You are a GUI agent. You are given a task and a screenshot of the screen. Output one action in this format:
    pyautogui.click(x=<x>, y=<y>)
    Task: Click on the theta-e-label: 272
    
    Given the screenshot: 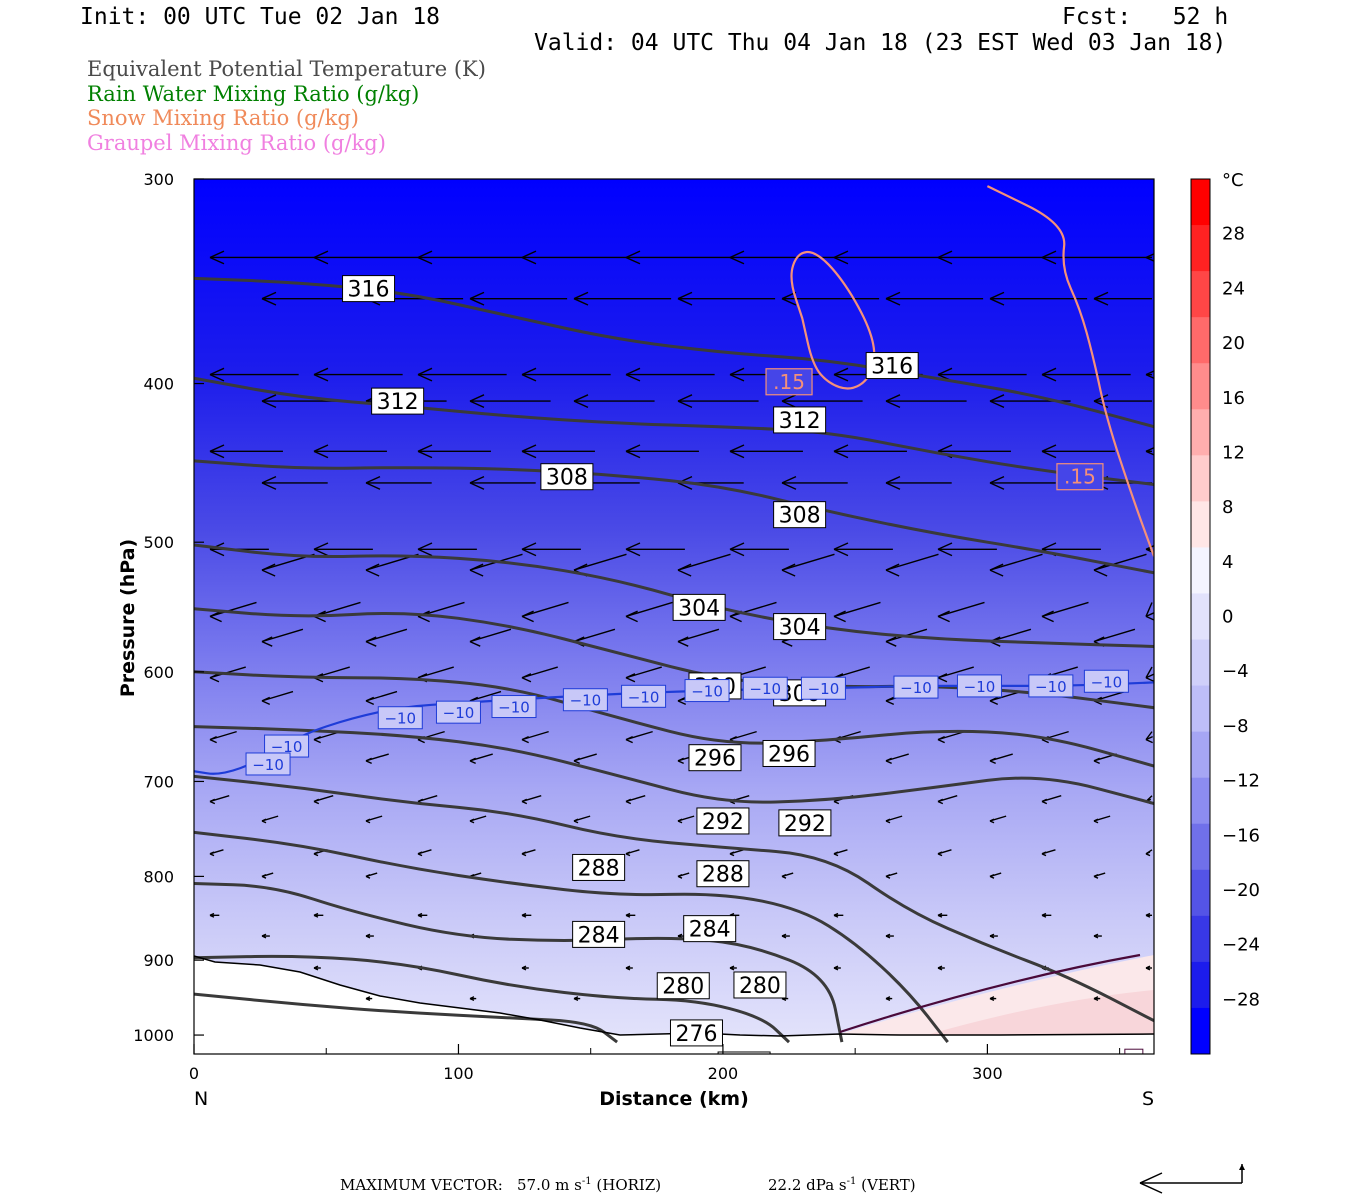 What is the action you would take?
    pyautogui.click(x=546, y=1087)
    